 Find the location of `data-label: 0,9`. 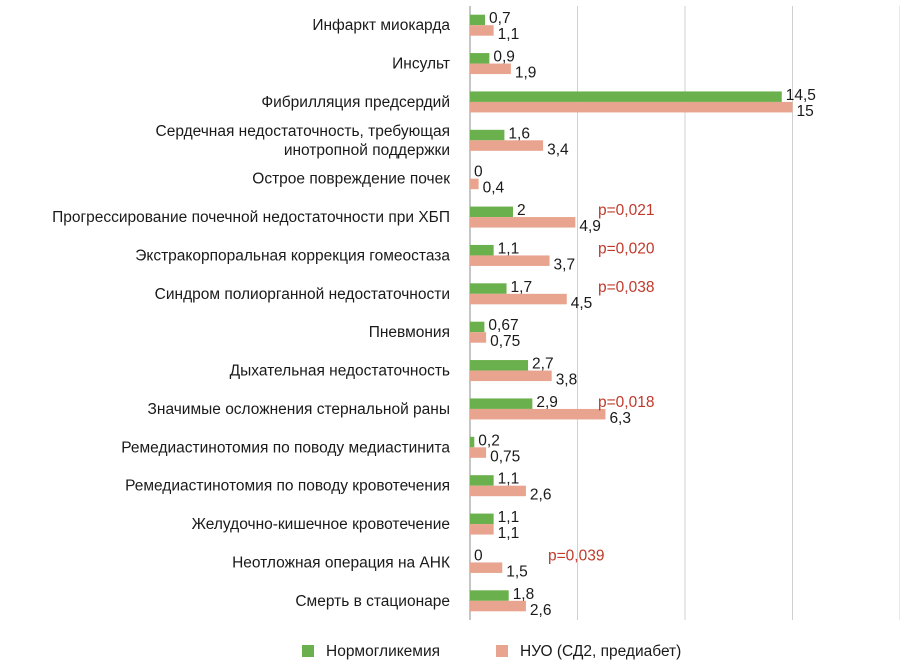

data-label: 0,9 is located at coordinates (504, 57).